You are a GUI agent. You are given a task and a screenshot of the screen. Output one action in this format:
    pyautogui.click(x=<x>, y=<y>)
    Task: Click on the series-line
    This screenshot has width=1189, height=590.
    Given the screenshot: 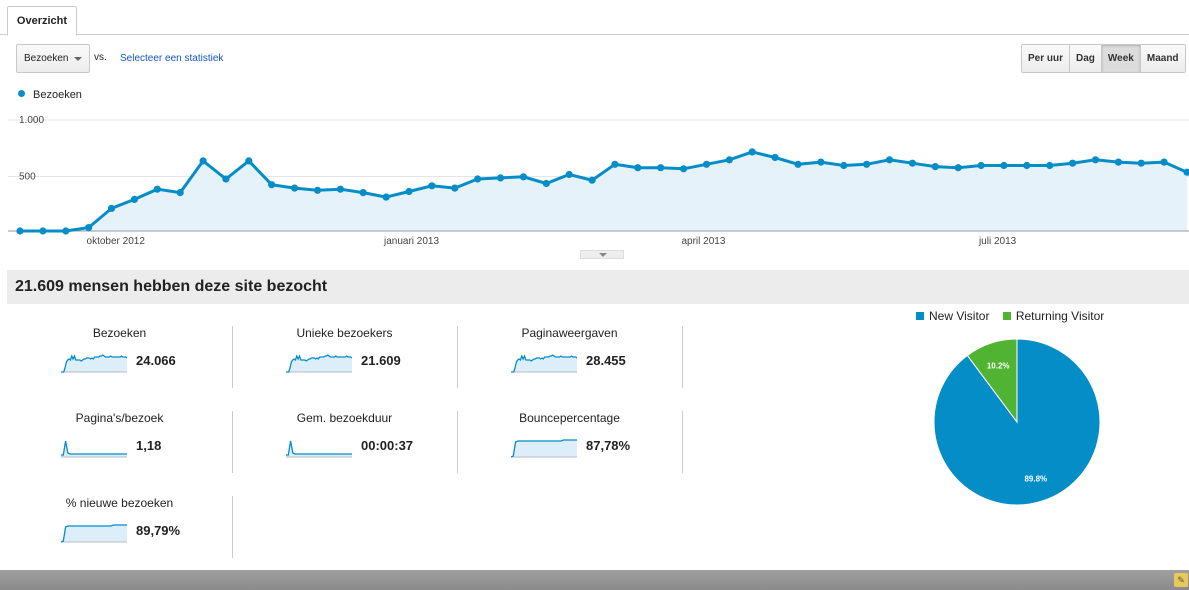 What is the action you would take?
    pyautogui.click(x=604, y=191)
    